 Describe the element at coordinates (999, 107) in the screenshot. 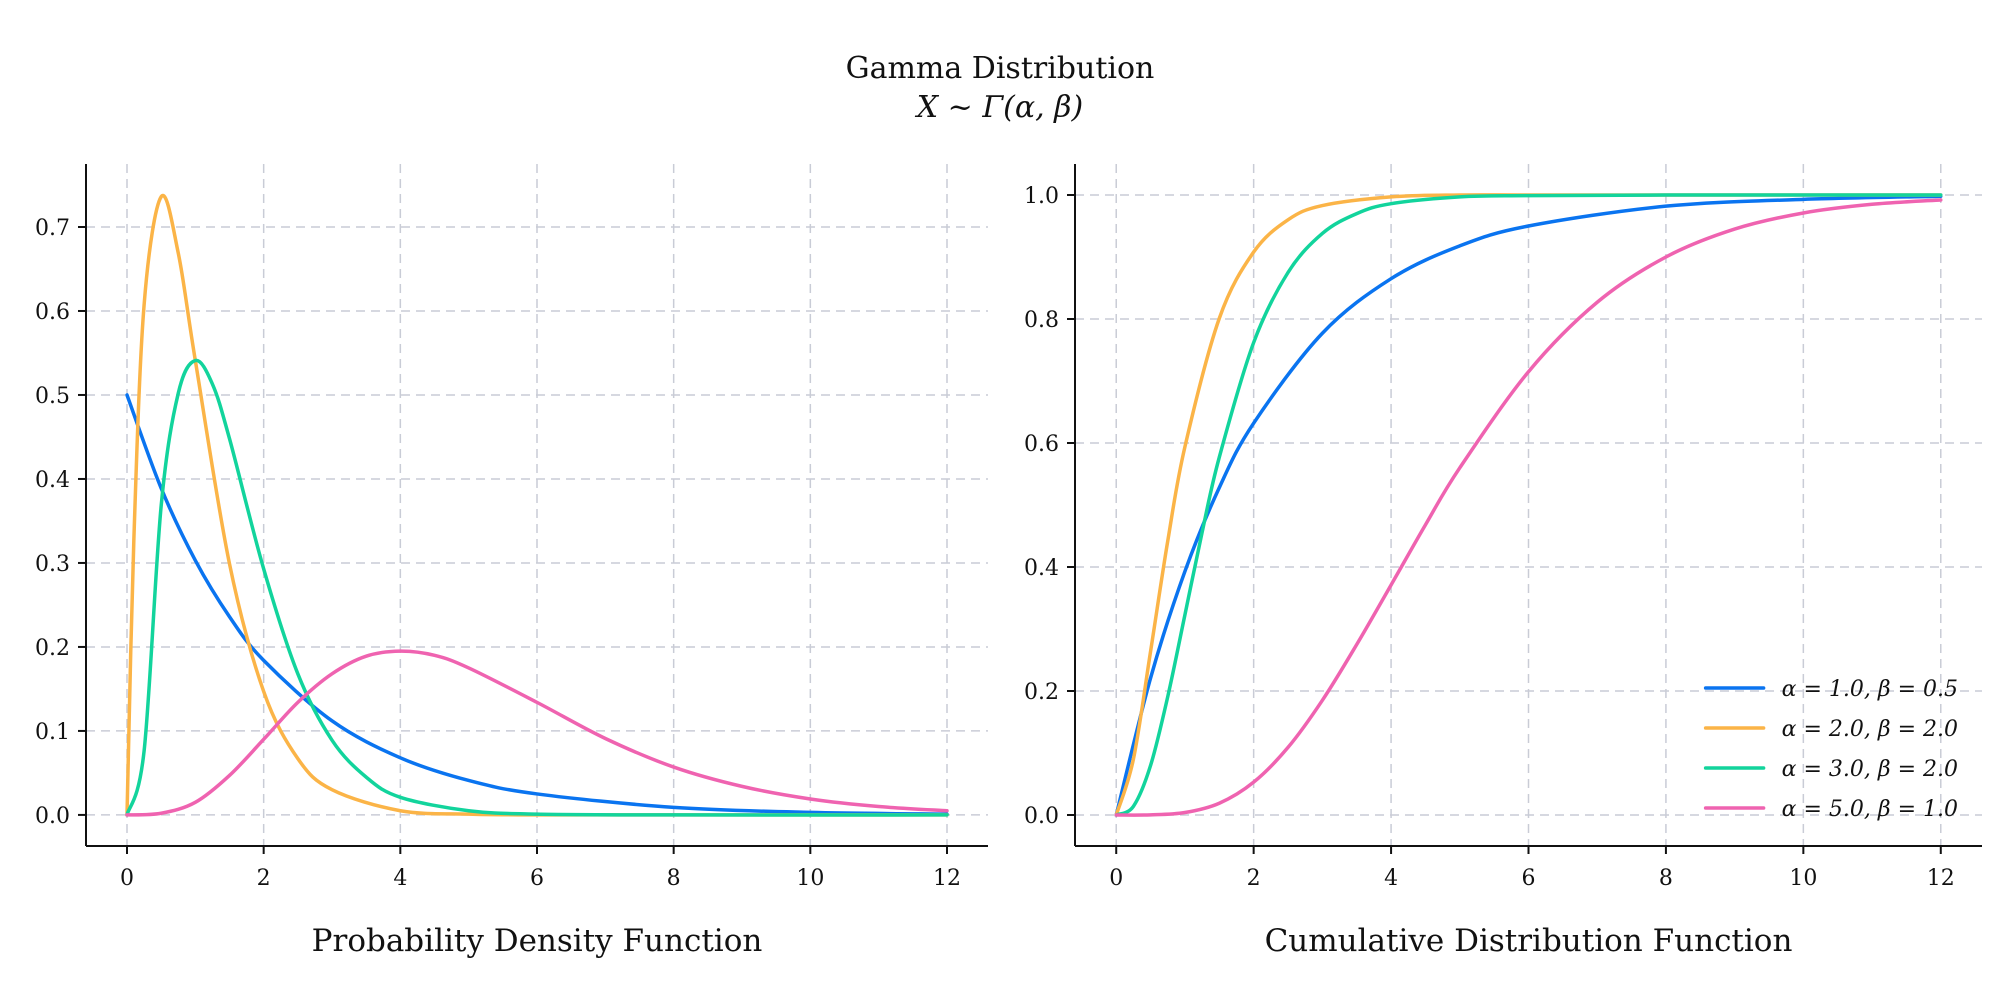

I see `figure-subtitle: X ~ Γ(α, β)` at that location.